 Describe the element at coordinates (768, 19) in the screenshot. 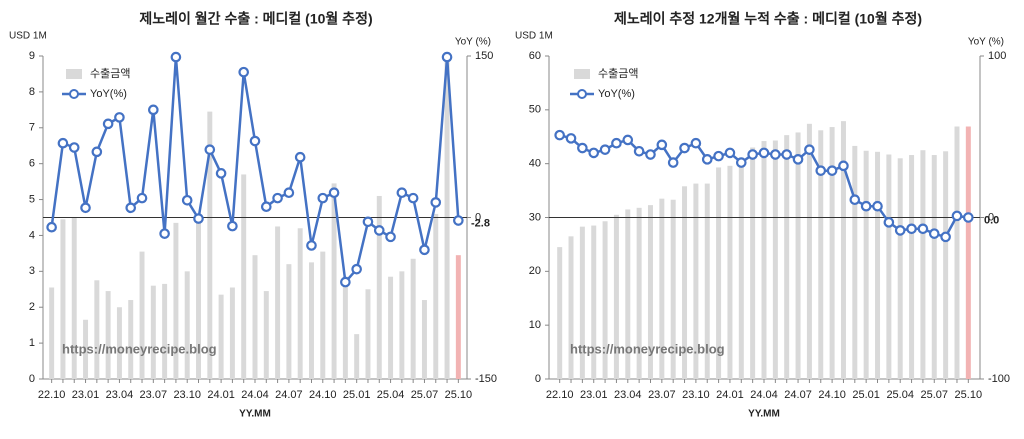

I see `chart-title: 제노레이 추정 12개월 누적 수출 : 메디컬 (10월 추정)` at that location.